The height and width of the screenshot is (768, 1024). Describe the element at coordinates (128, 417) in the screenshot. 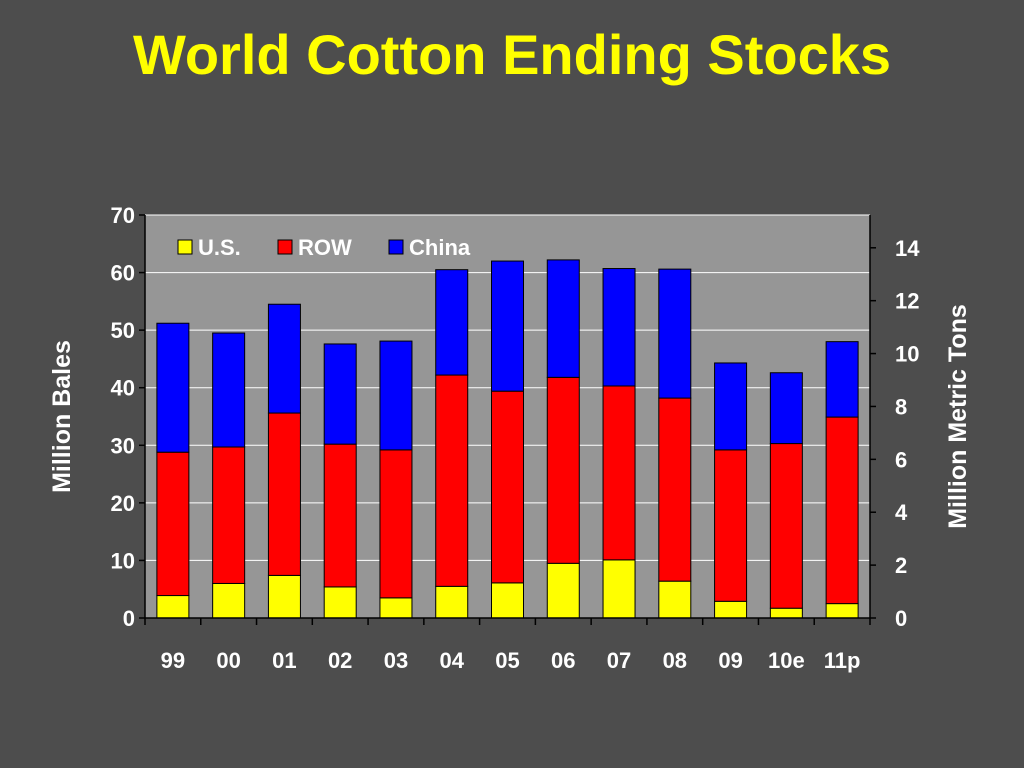

I see `left-axis-ticks: 0 10 20 30 40 50 60 70` at that location.